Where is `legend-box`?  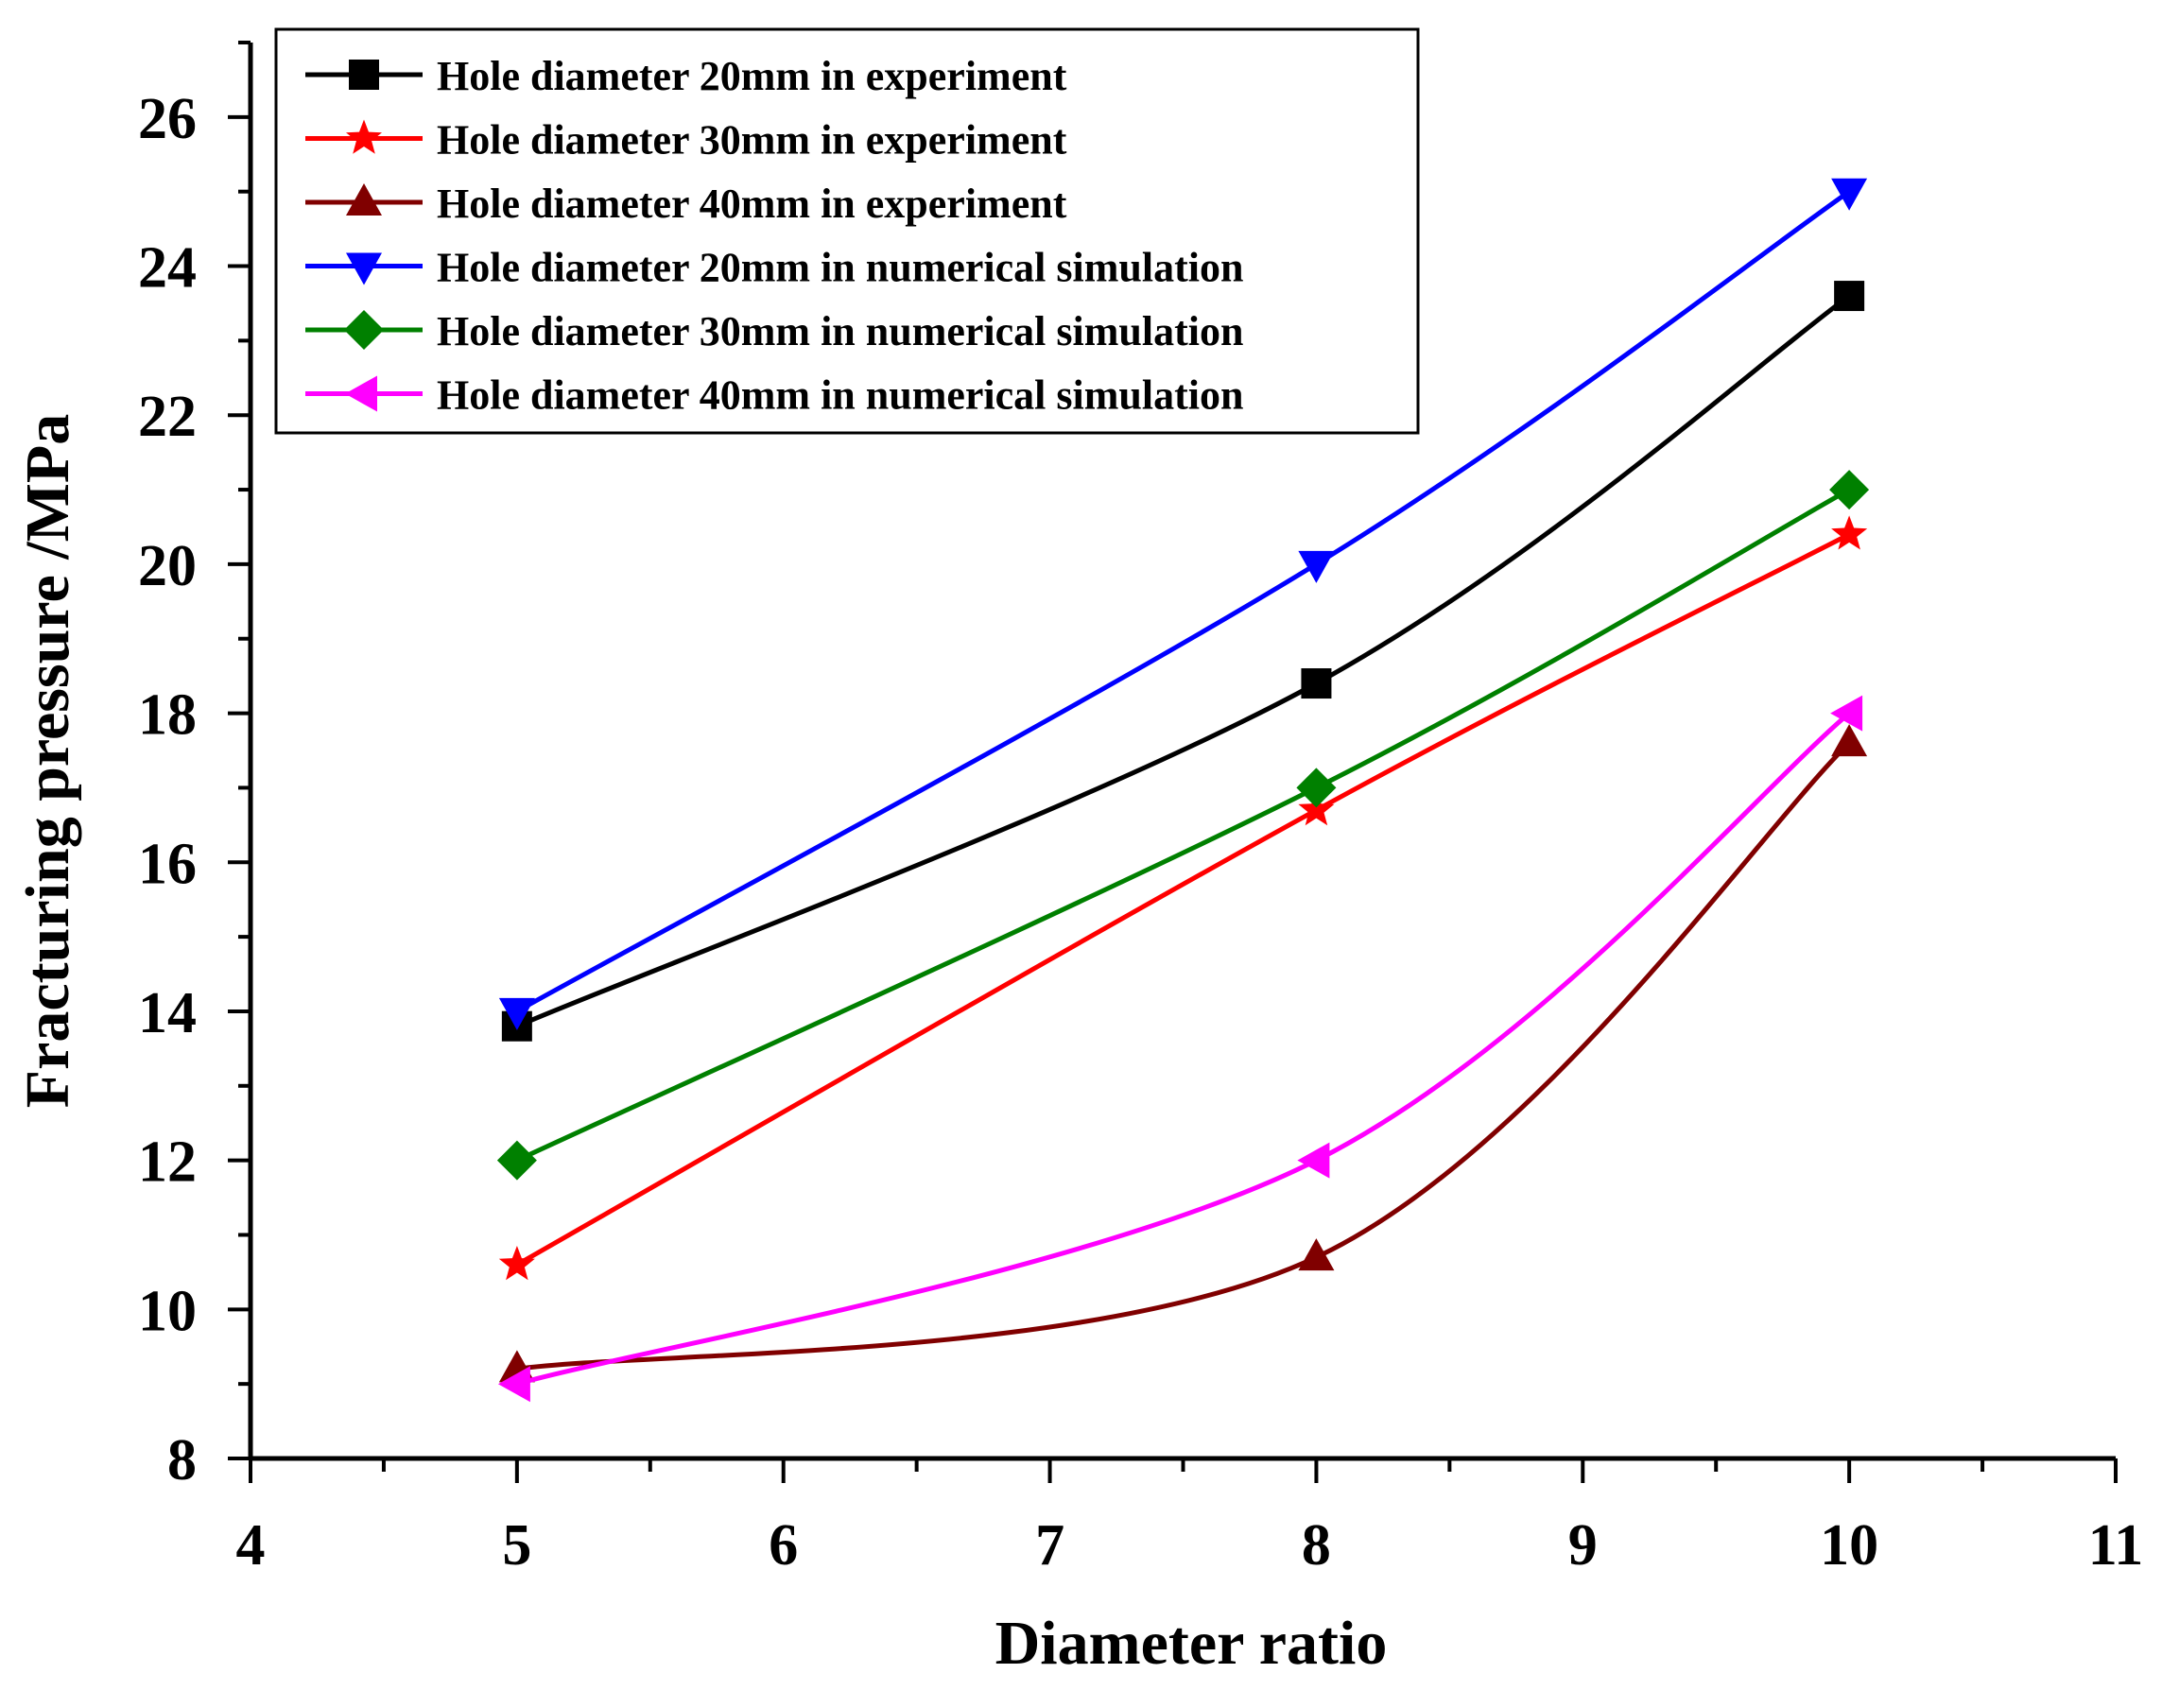
legend-box is located at coordinates (847, 231).